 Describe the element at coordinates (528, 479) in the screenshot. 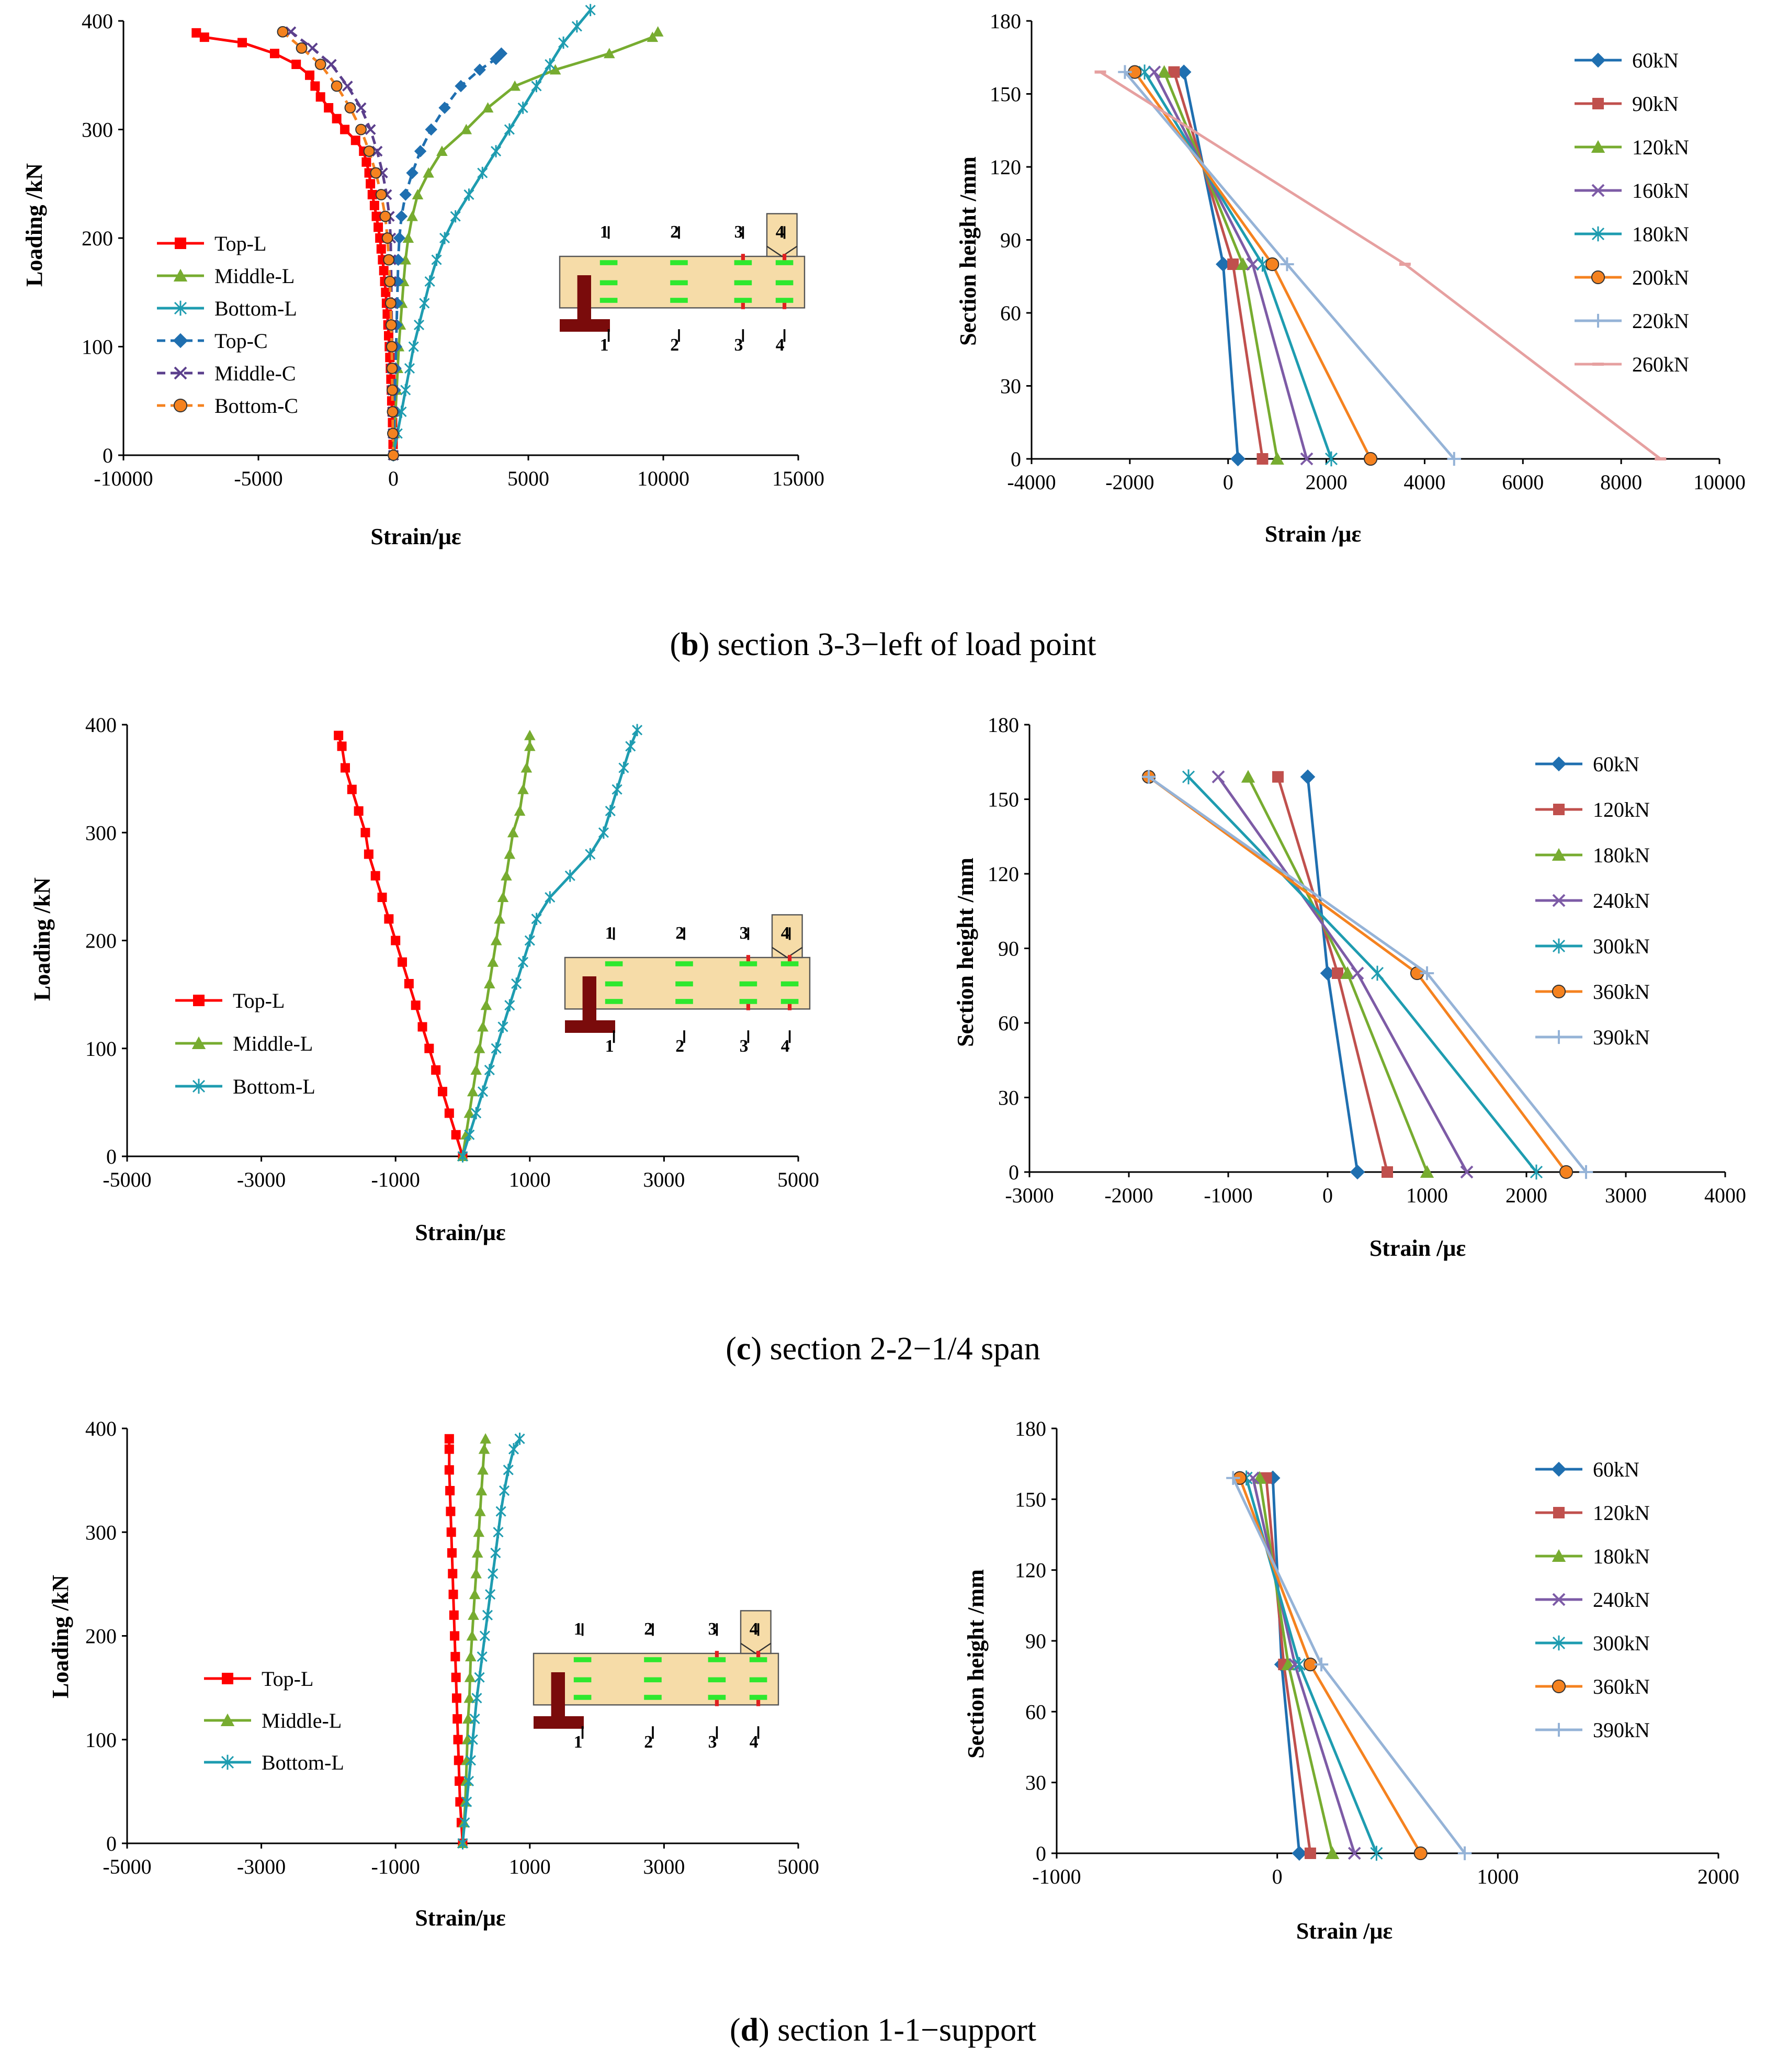

I see `x-tick-label: 5000` at that location.